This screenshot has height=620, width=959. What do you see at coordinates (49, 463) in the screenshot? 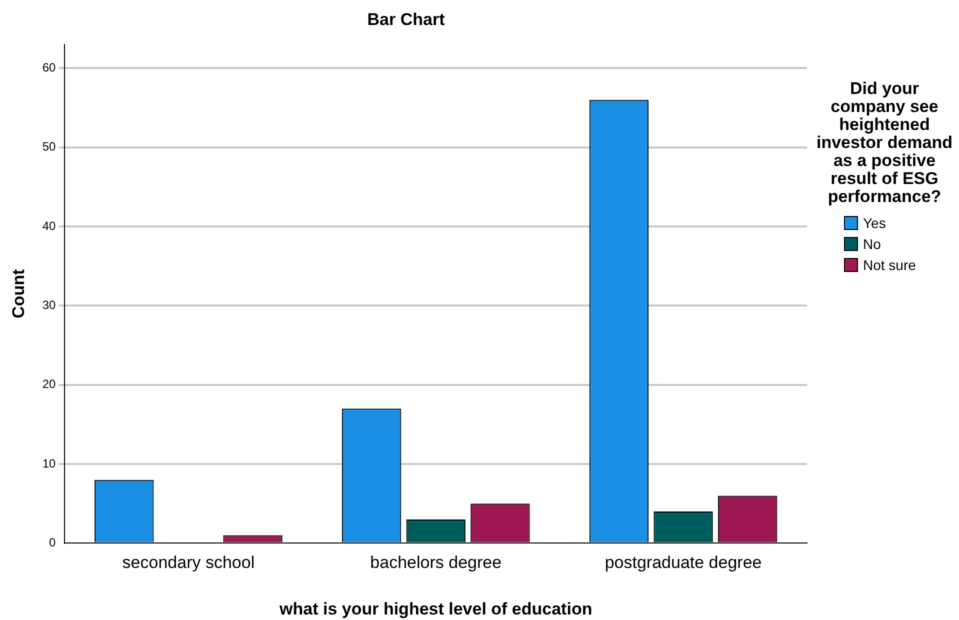
I see `y-tick-label: 10` at bounding box center [49, 463].